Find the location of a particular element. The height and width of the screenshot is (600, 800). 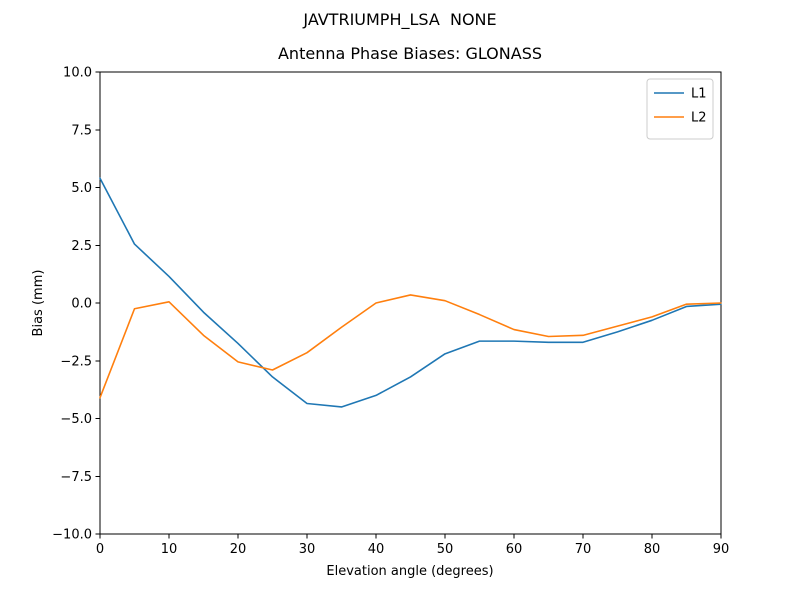

x-tick-label: 70 is located at coordinates (583, 549).